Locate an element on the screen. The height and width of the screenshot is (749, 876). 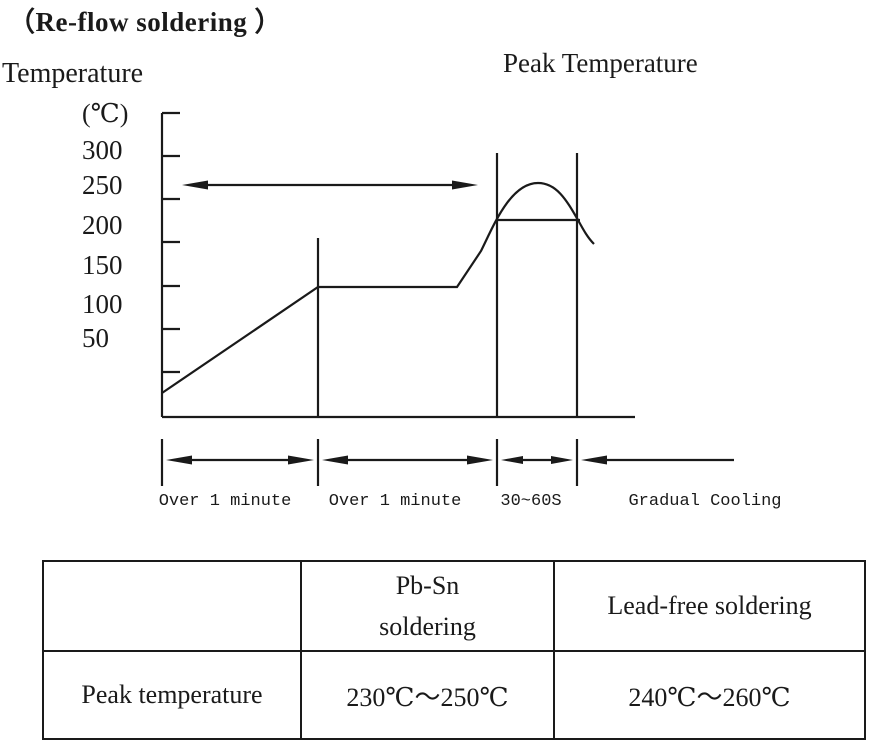
y-axis-unit-label: (℃) is located at coordinates (105, 113).